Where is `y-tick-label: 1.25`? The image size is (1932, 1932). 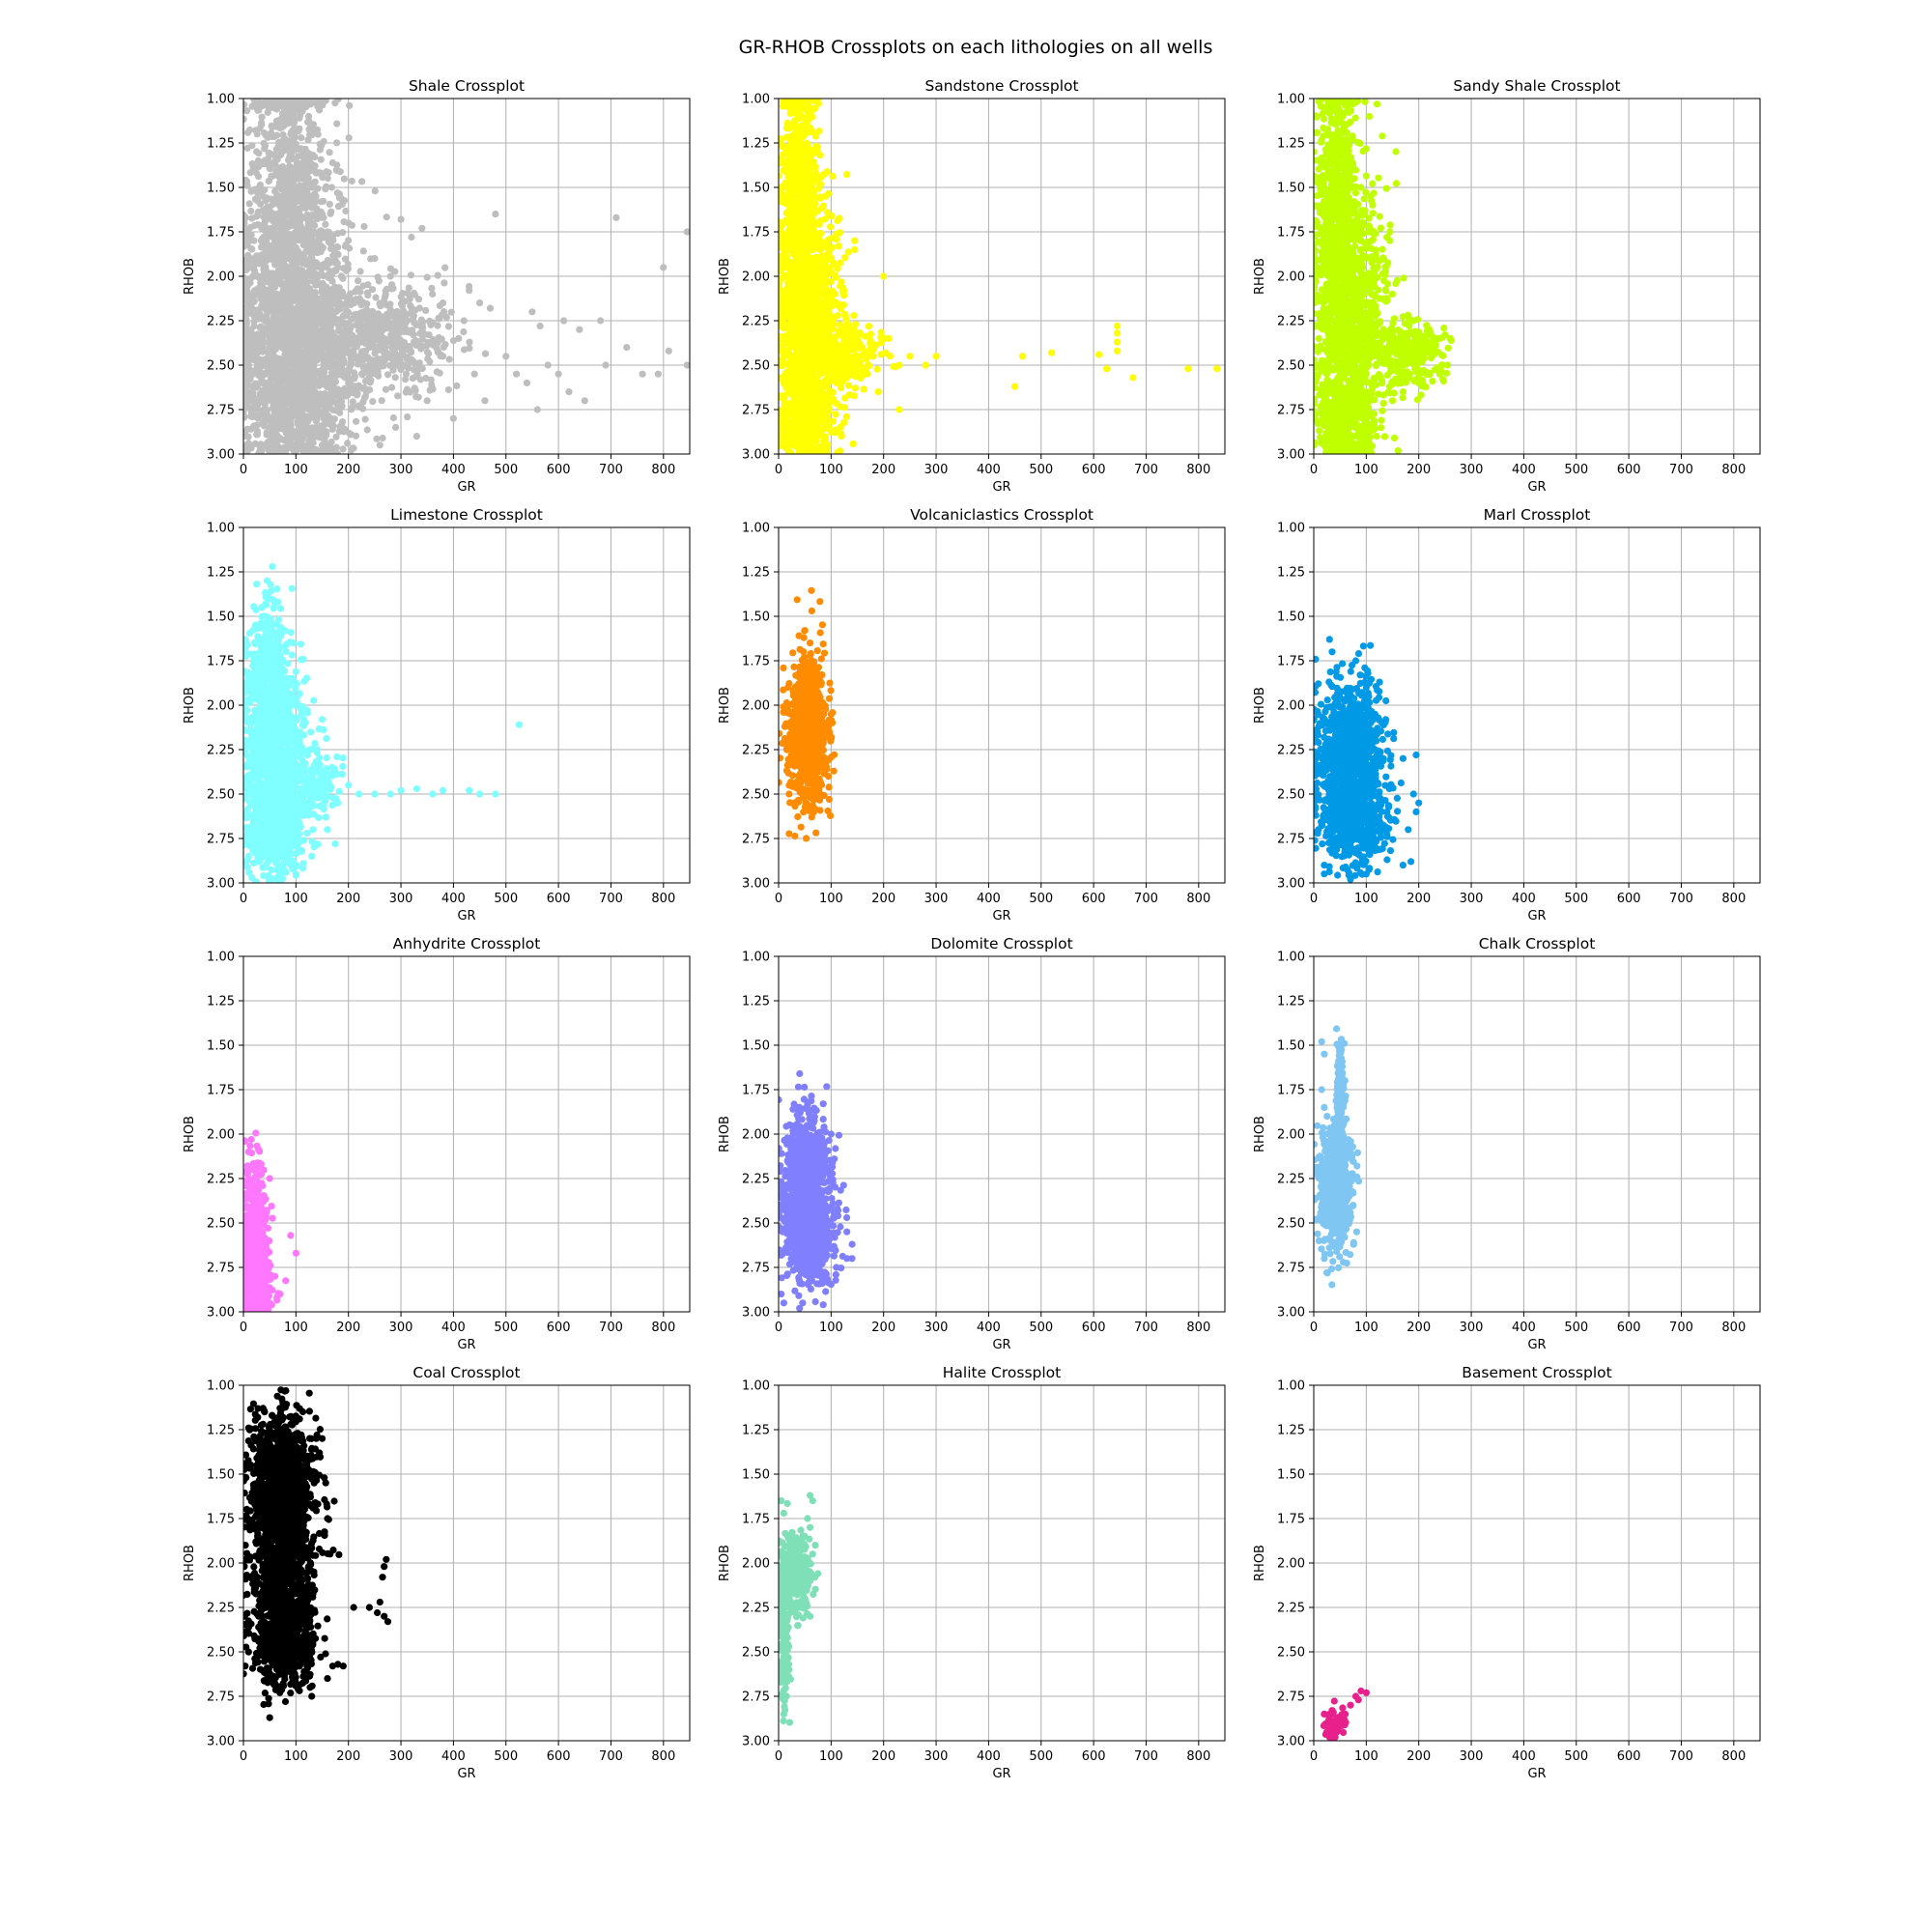
y-tick-label: 1.25 is located at coordinates (756, 144).